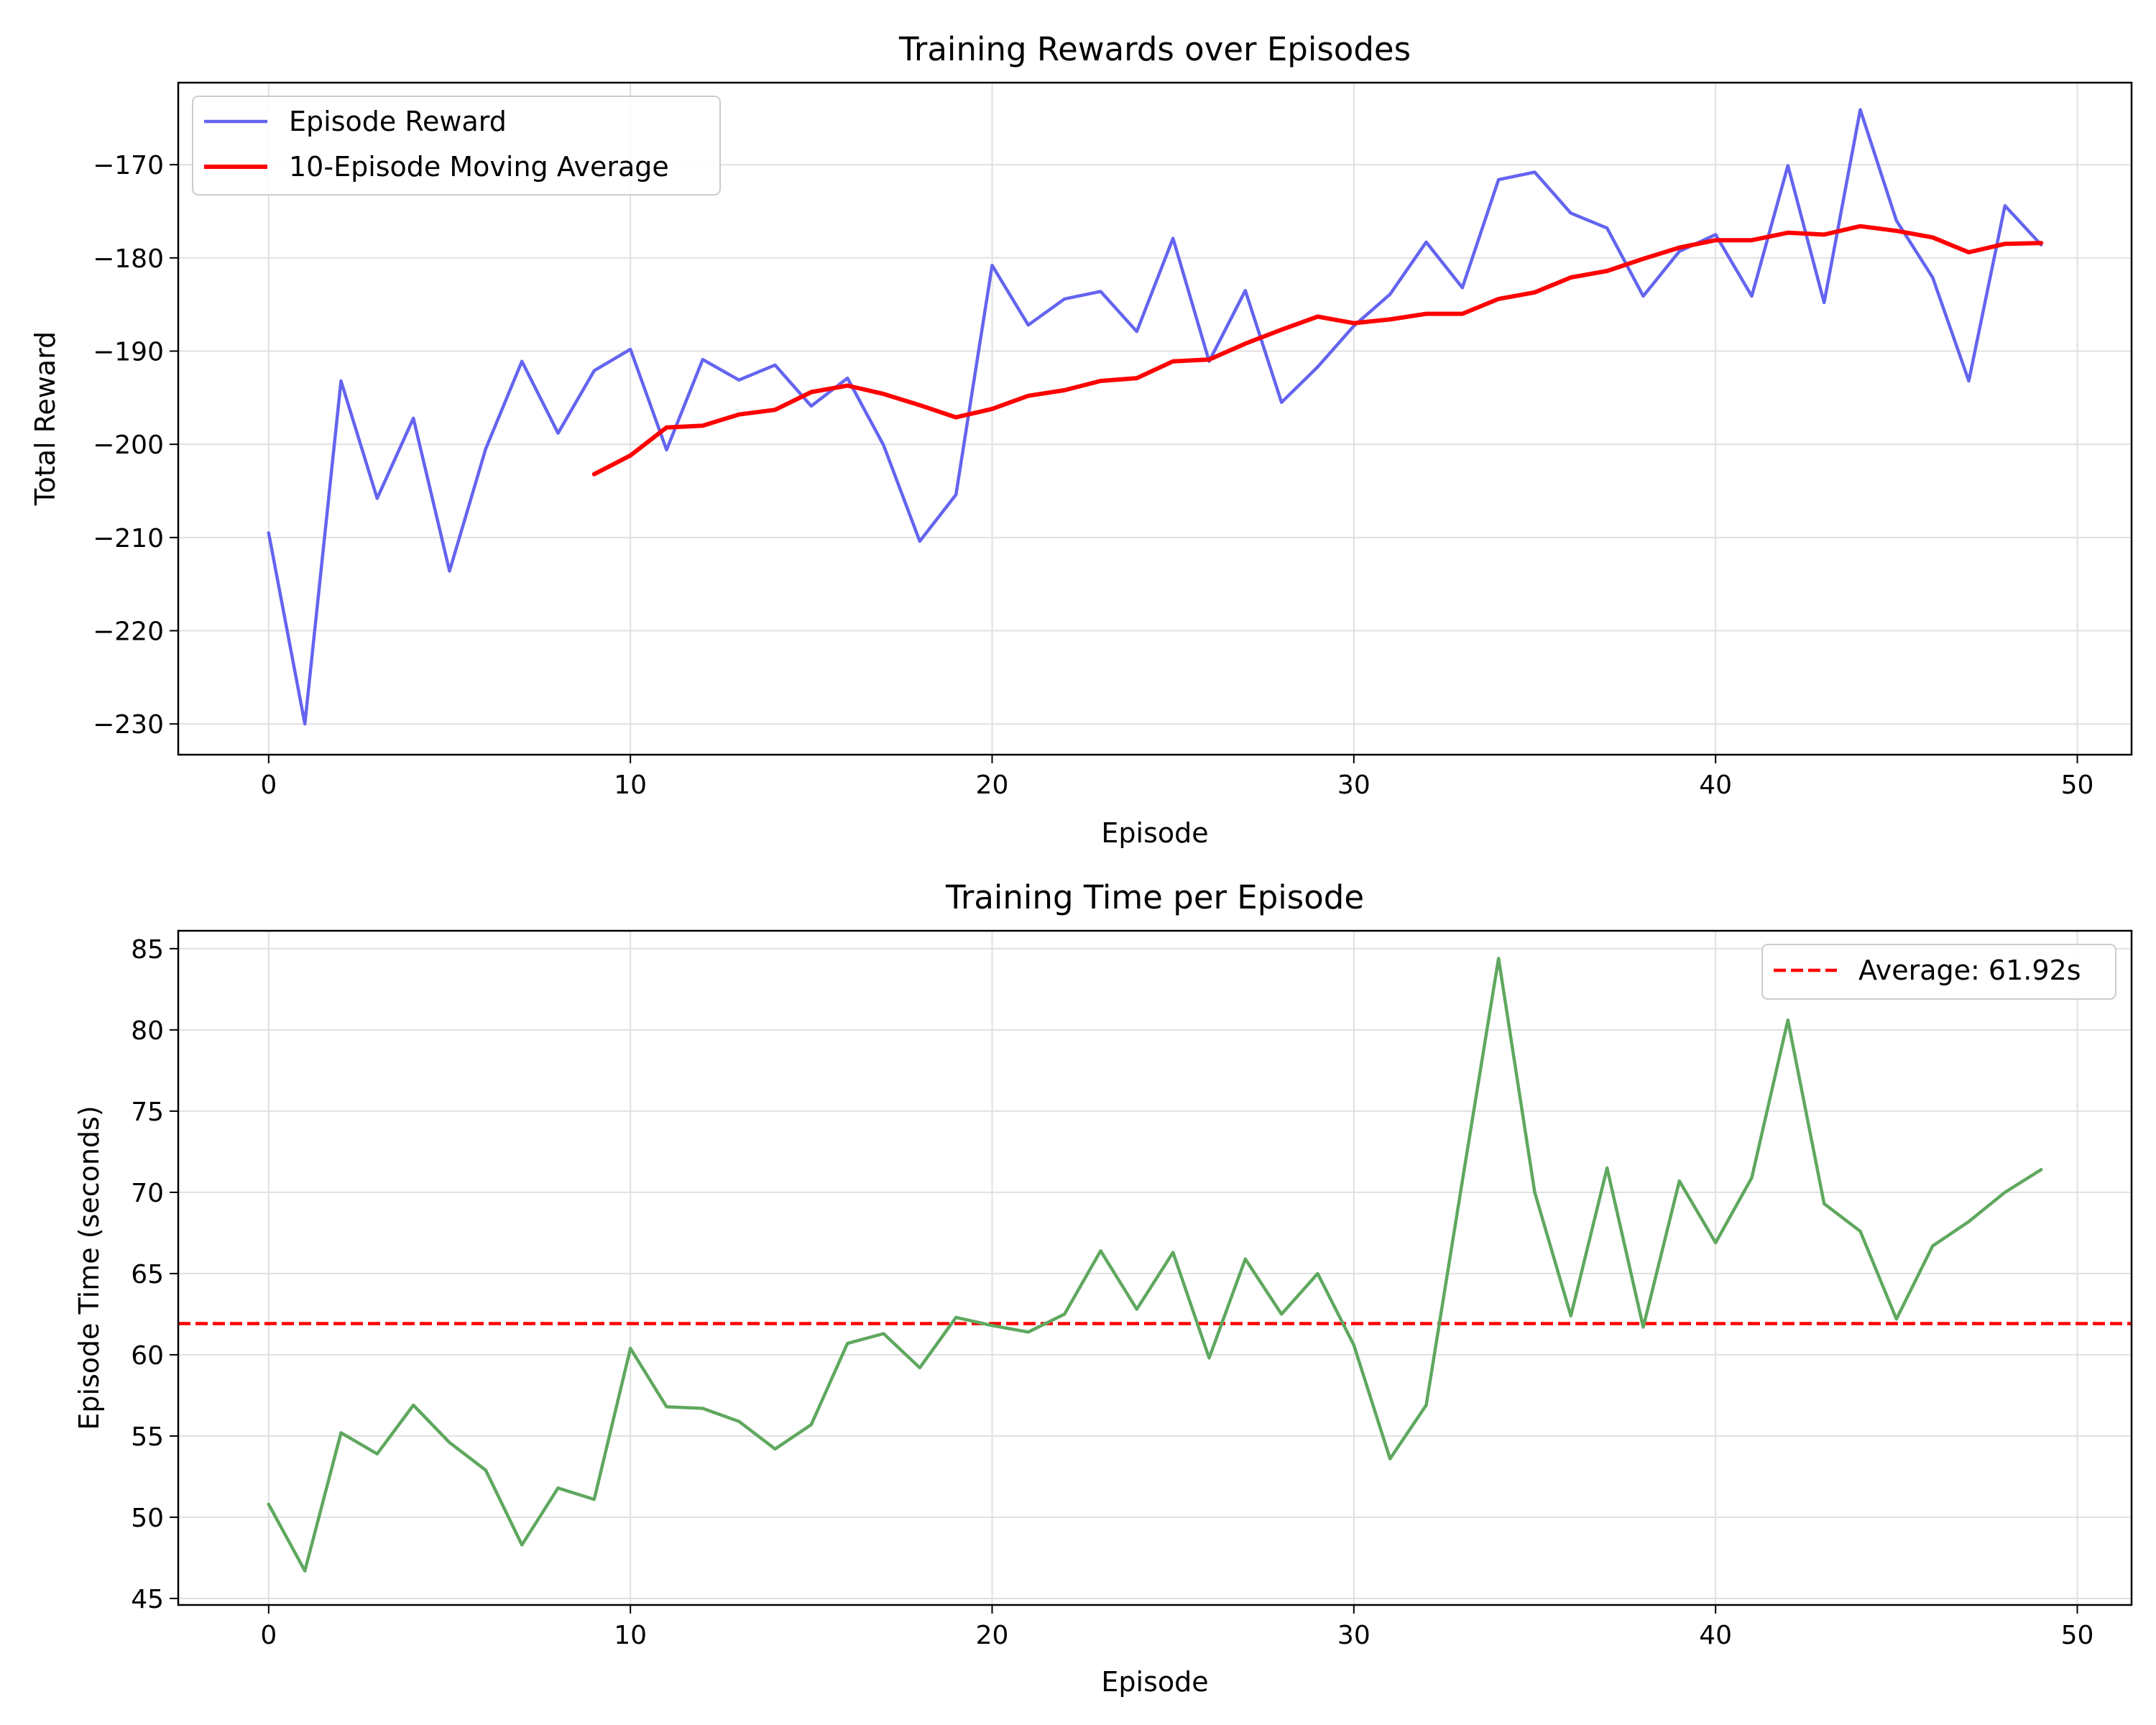  I want to click on time-chart-title: Training Time per Episode, so click(1154, 897).